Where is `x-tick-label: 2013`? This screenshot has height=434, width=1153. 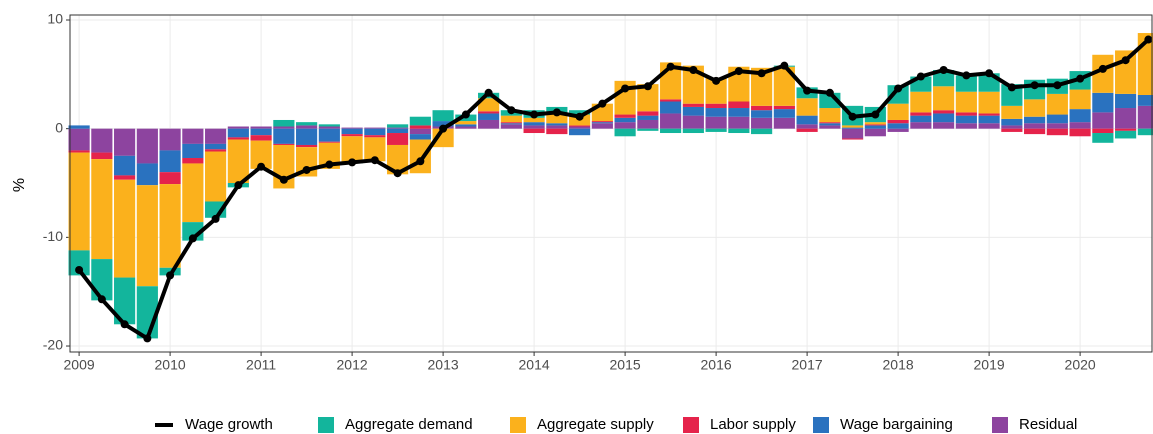 x-tick-label: 2013 is located at coordinates (443, 365).